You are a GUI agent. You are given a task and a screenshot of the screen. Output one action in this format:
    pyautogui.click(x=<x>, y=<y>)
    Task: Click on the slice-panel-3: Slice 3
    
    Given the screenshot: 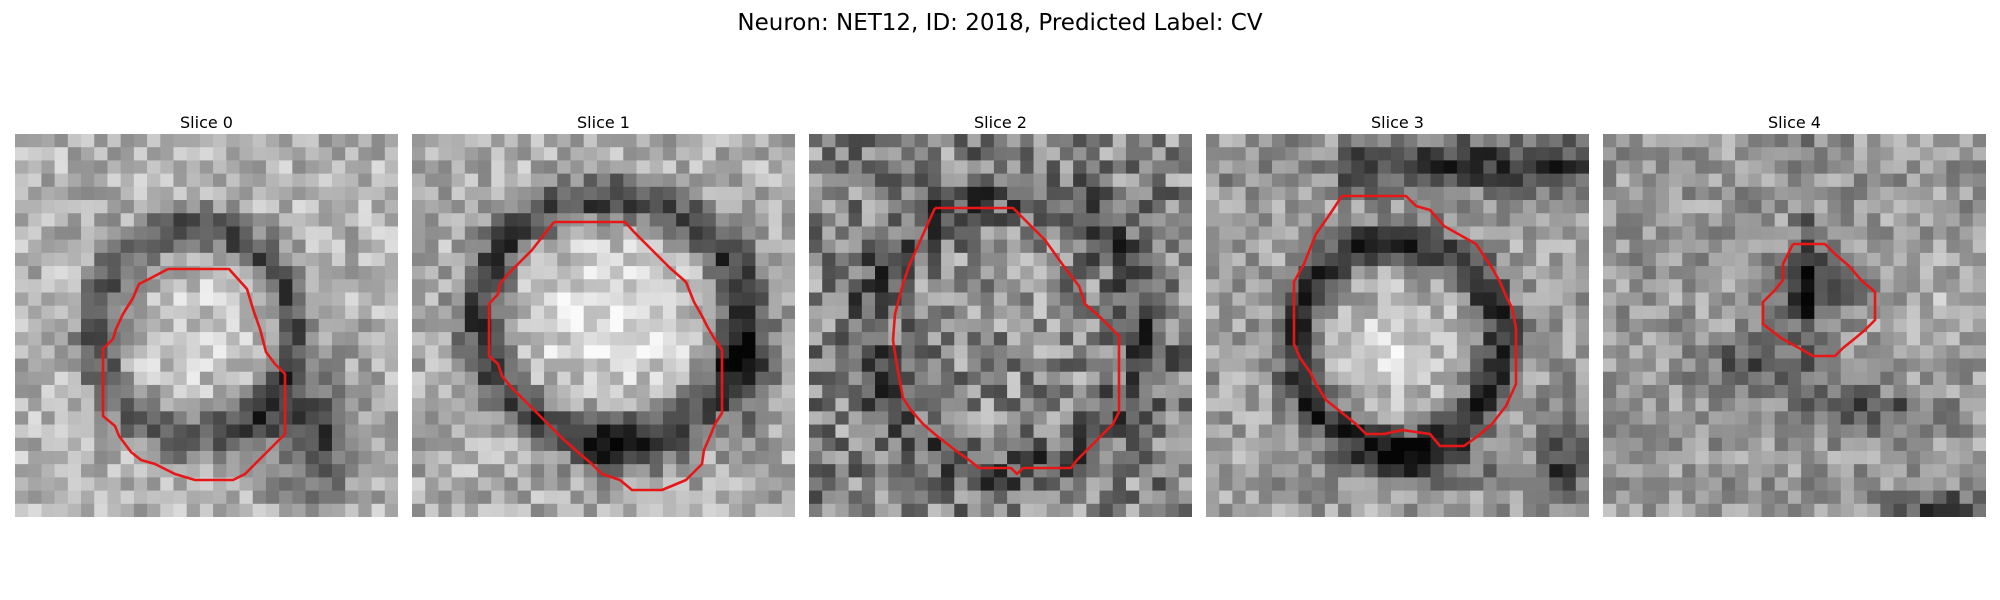 What is the action you would take?
    pyautogui.click(x=1397, y=123)
    